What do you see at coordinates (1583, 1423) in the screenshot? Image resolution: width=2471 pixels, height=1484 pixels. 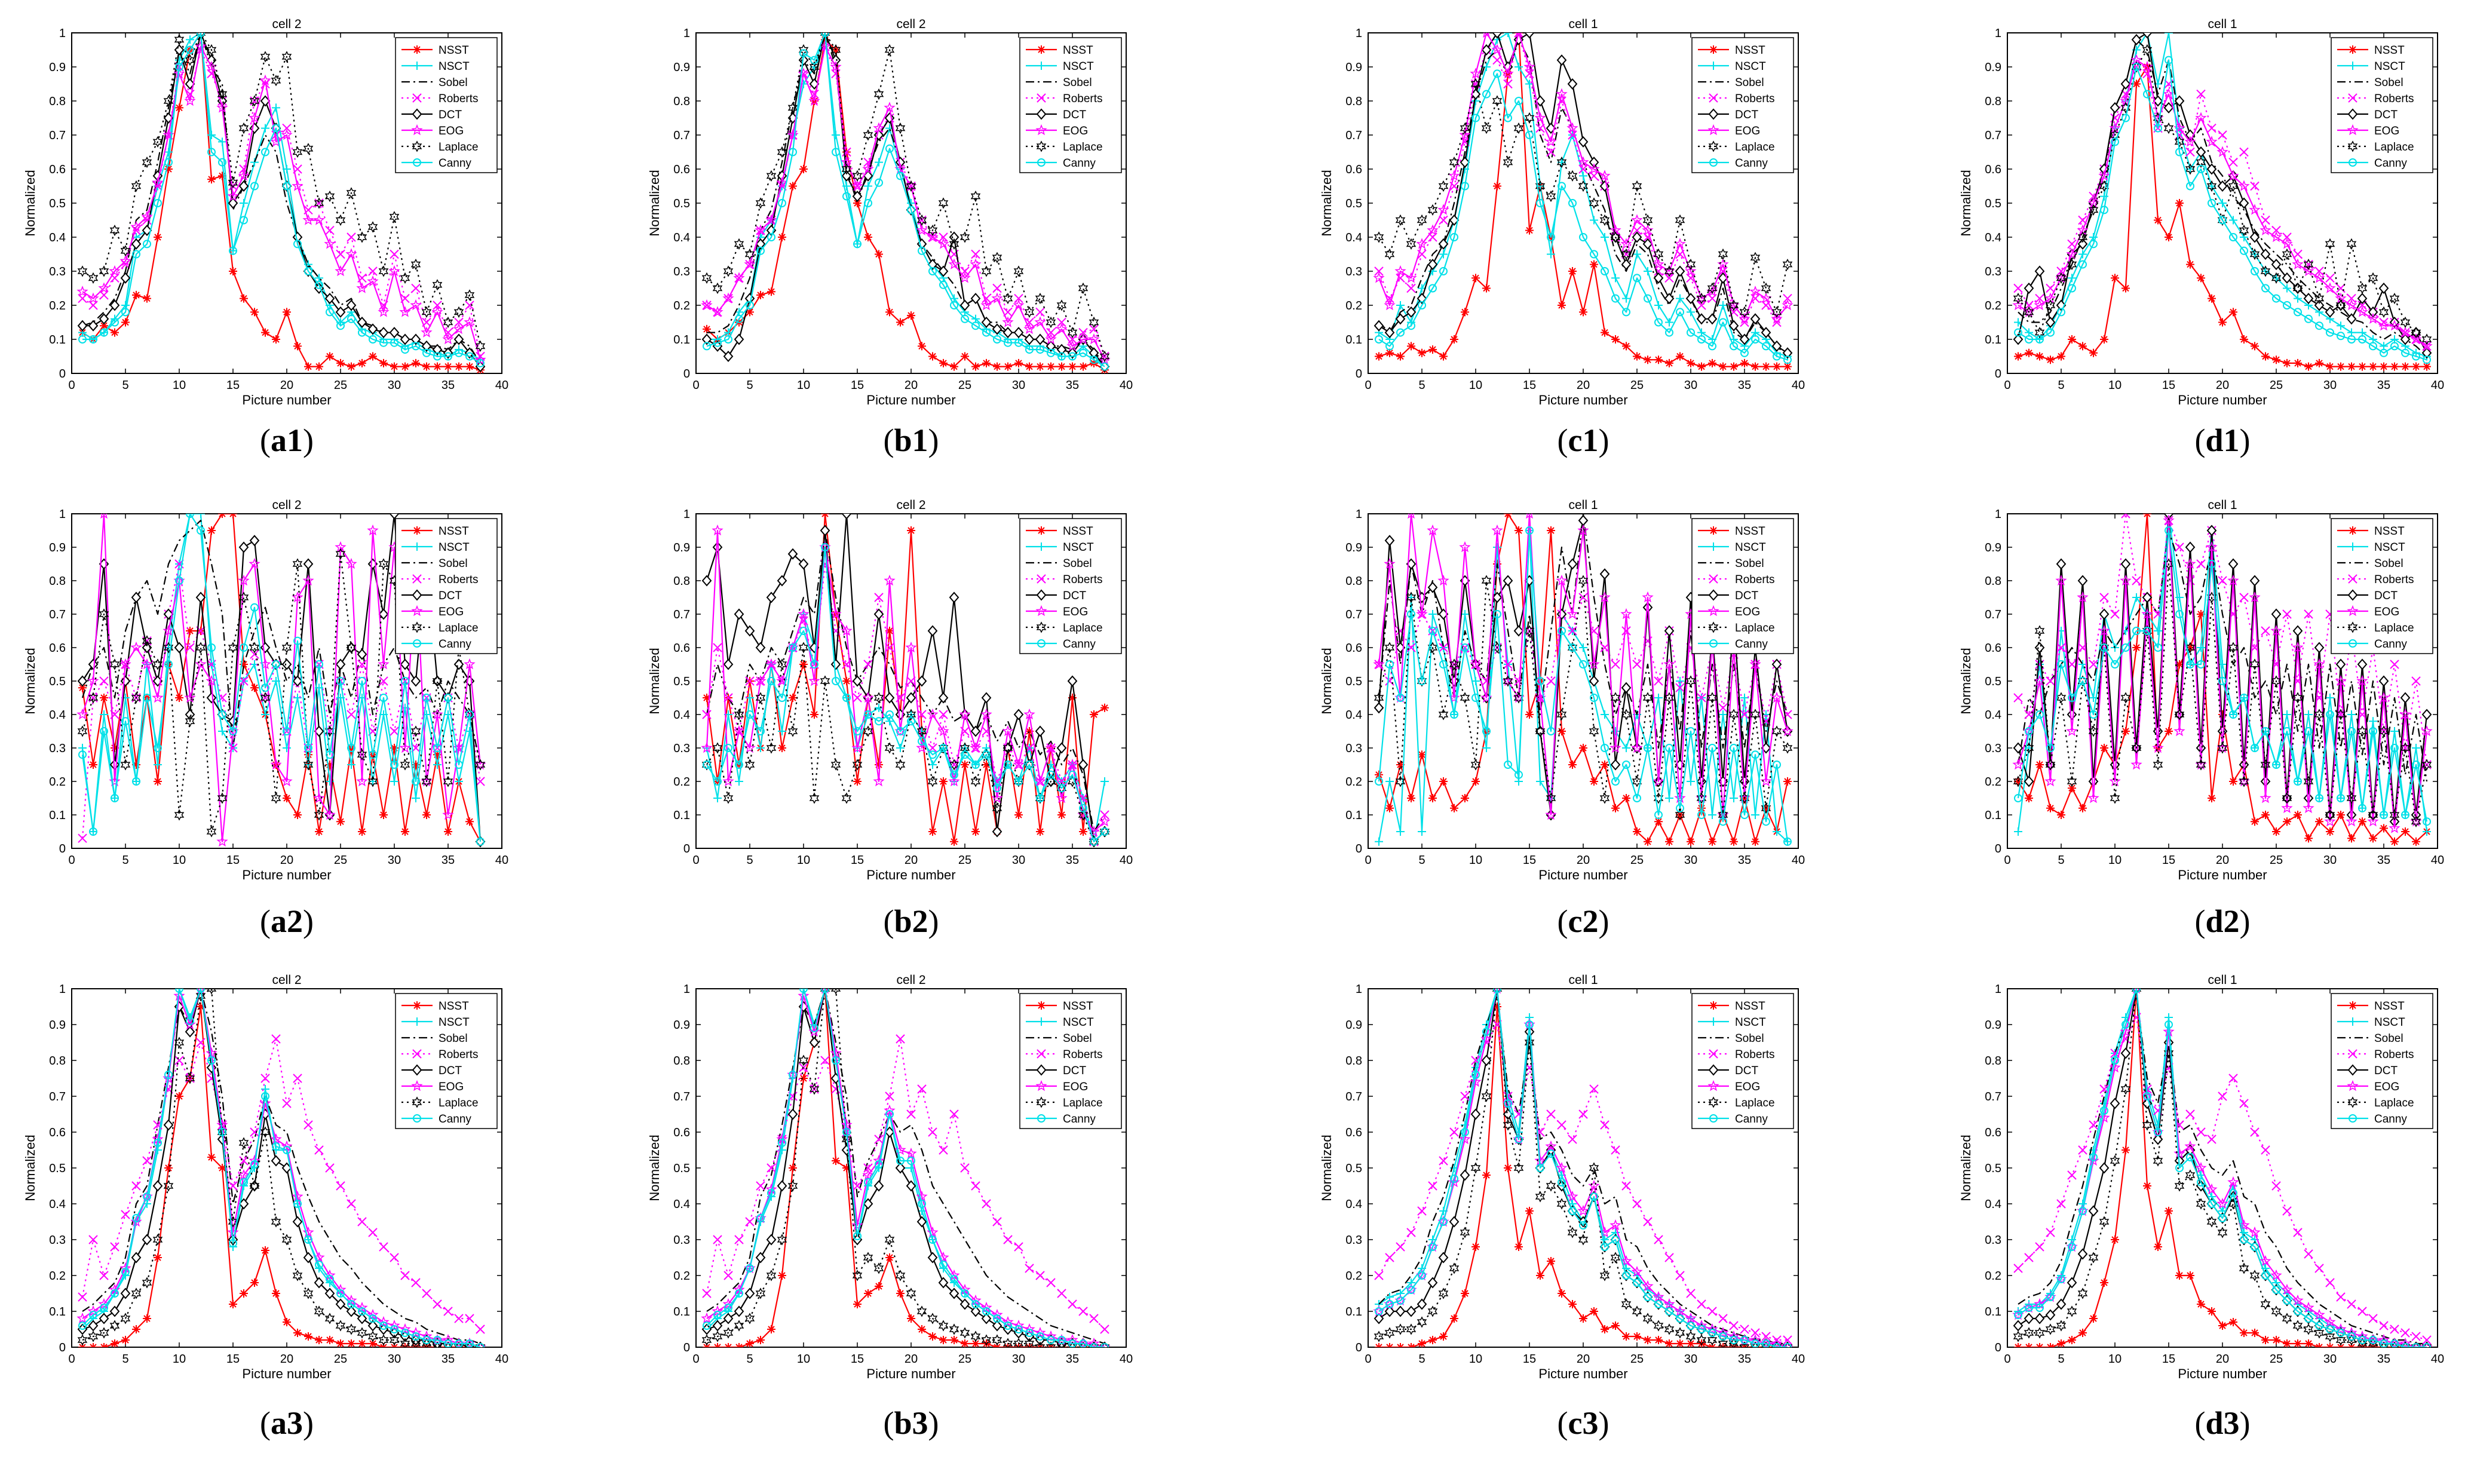 I see `panel-caption: (c3)` at bounding box center [1583, 1423].